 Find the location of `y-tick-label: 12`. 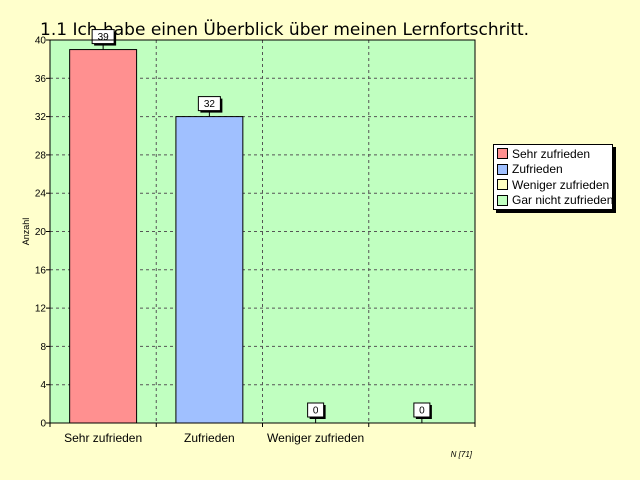

y-tick-label: 12 is located at coordinates (41, 309).